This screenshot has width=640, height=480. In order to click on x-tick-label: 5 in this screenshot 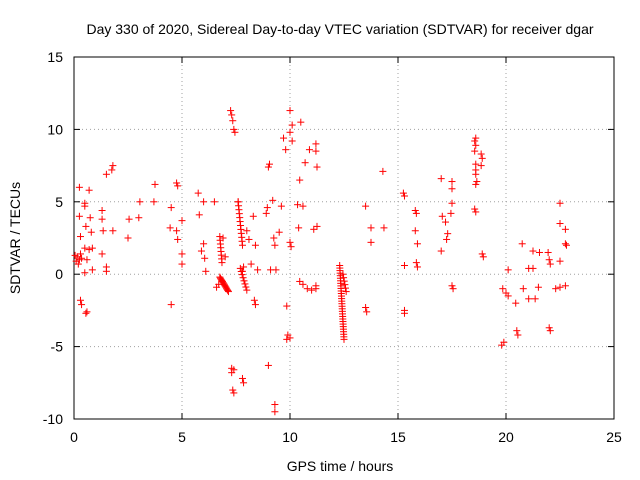, I will do `click(182, 437)`.